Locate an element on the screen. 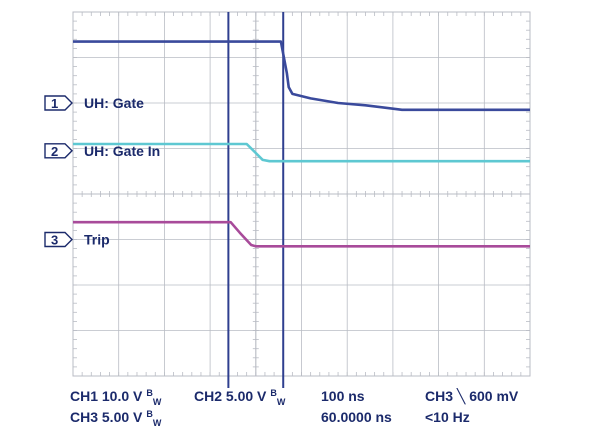 The width and height of the screenshot is (600, 437). channel-marker-2: 2 UH: Gate In is located at coordinates (102, 151).